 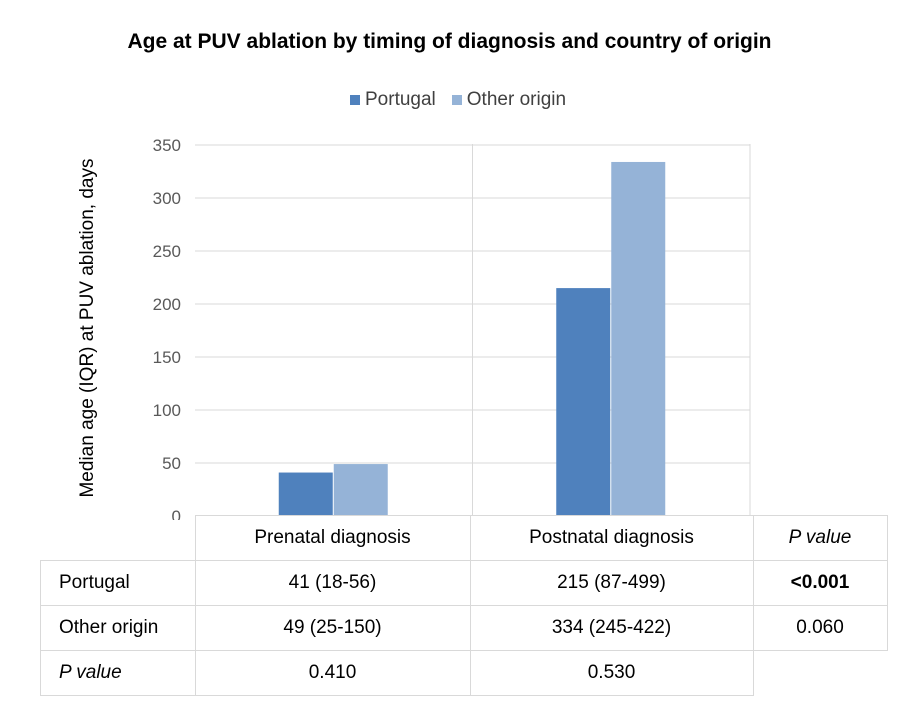 I want to click on legend-swatch-other-origin, so click(x=456, y=100).